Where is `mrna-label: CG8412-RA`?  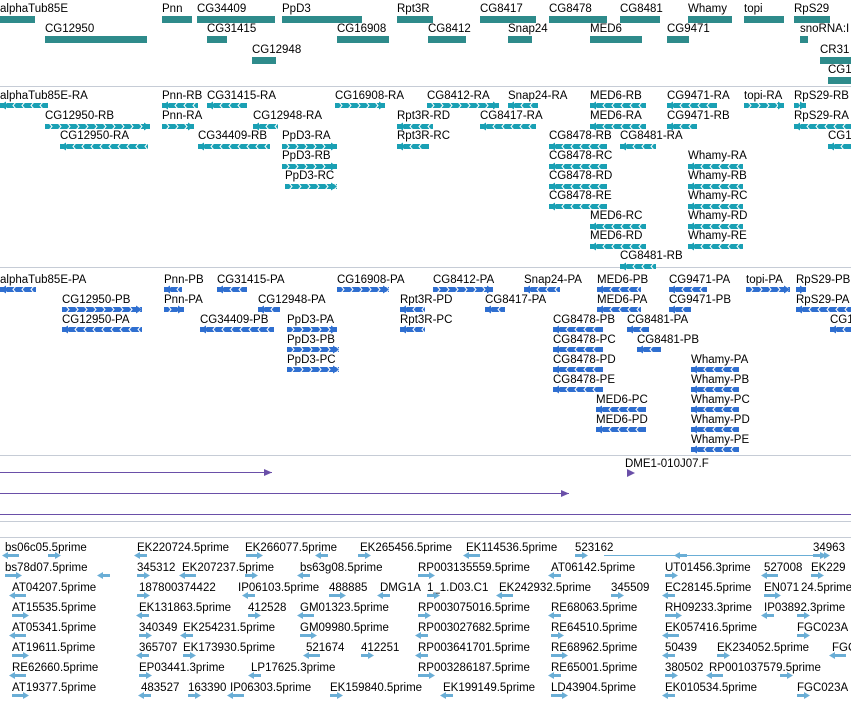
mrna-label: CG8412-RA is located at coordinates (458, 96).